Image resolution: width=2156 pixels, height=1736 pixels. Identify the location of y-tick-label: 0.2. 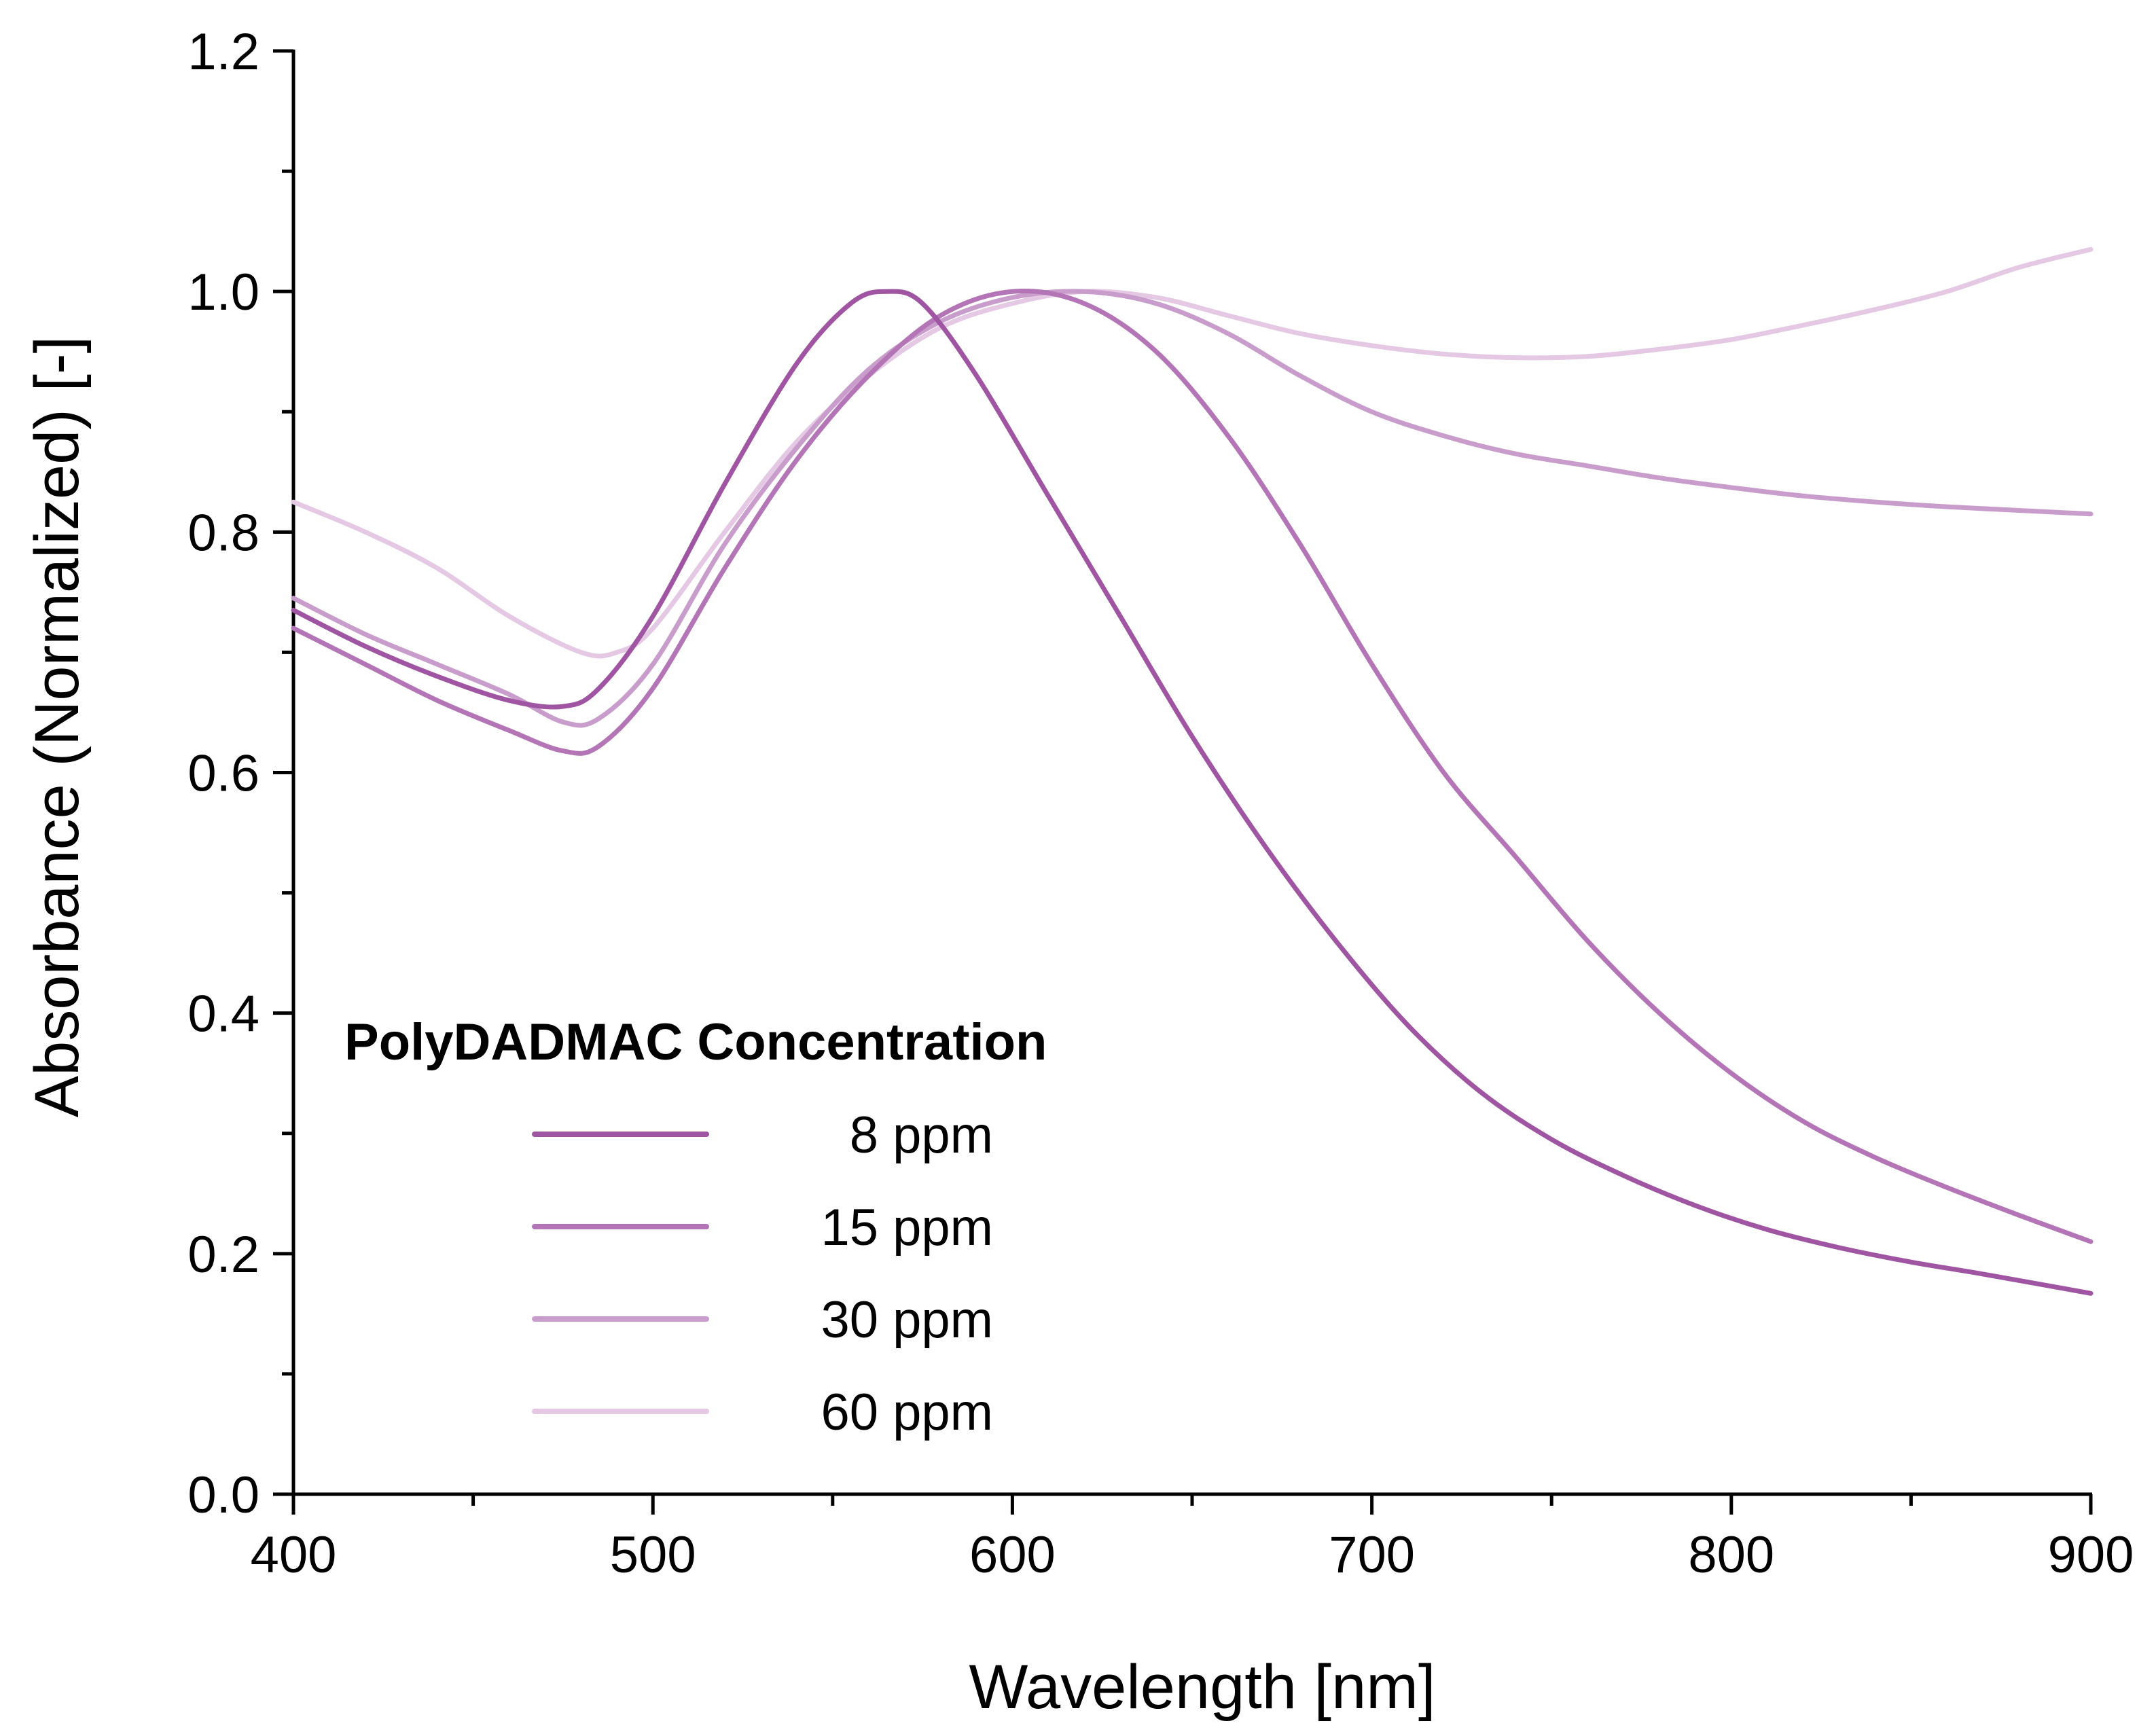
(223, 1255).